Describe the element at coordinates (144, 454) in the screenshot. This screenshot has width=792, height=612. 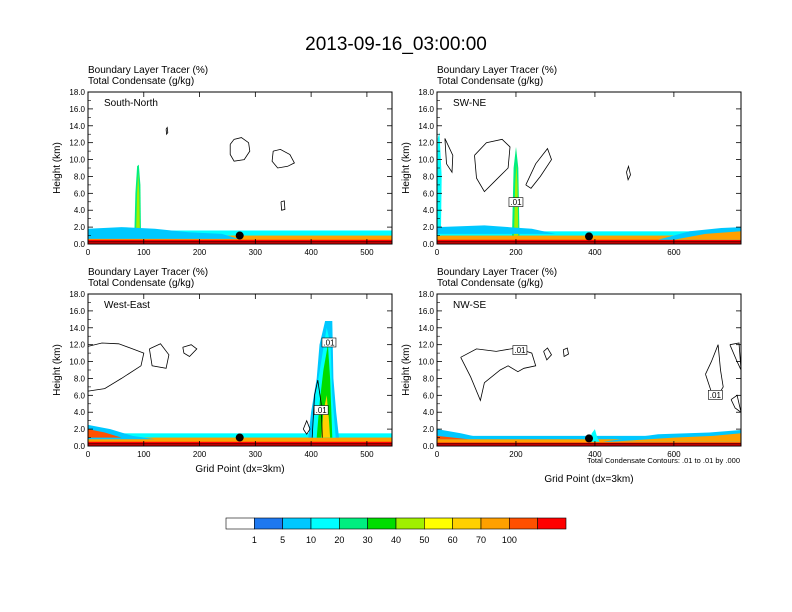
I see `x-tick-label: 100` at that location.